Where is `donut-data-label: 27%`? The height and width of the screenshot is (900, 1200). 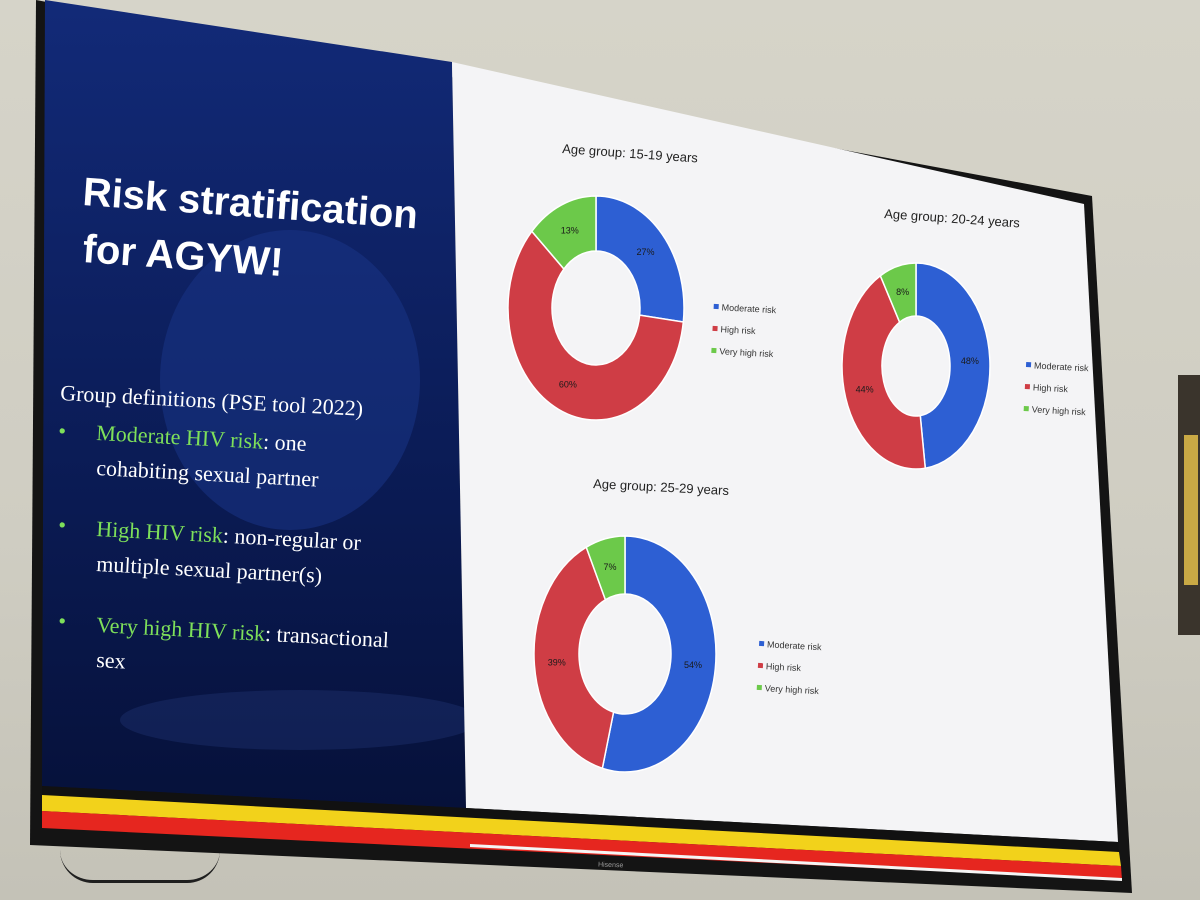 donut-data-label: 27% is located at coordinates (645, 252).